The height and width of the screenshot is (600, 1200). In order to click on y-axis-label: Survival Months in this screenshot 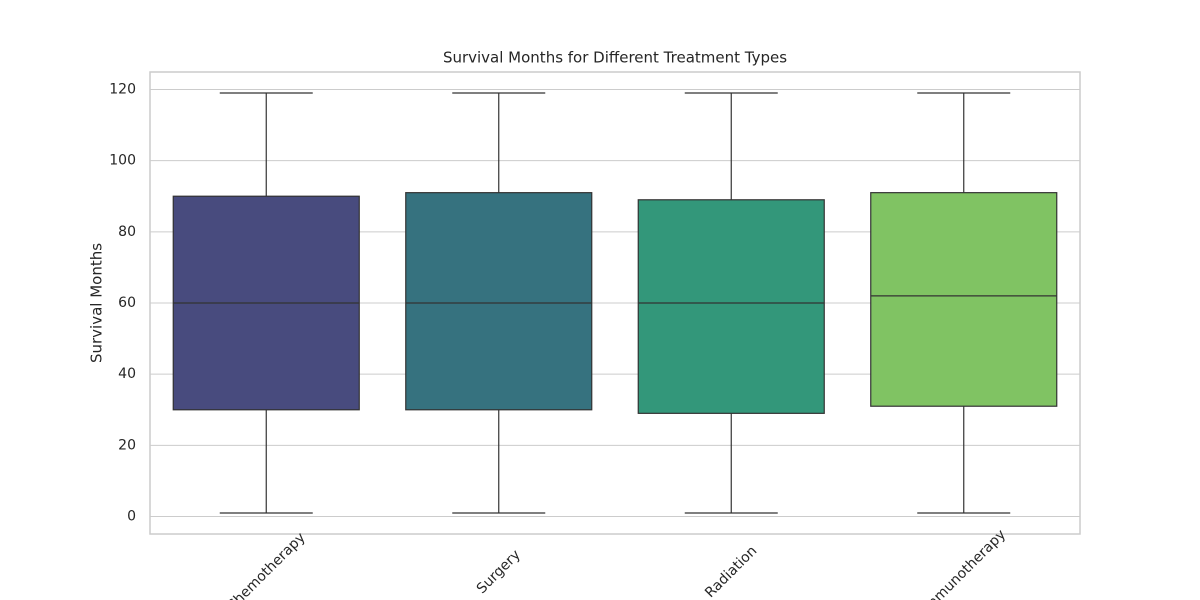, I will do `click(97, 303)`.